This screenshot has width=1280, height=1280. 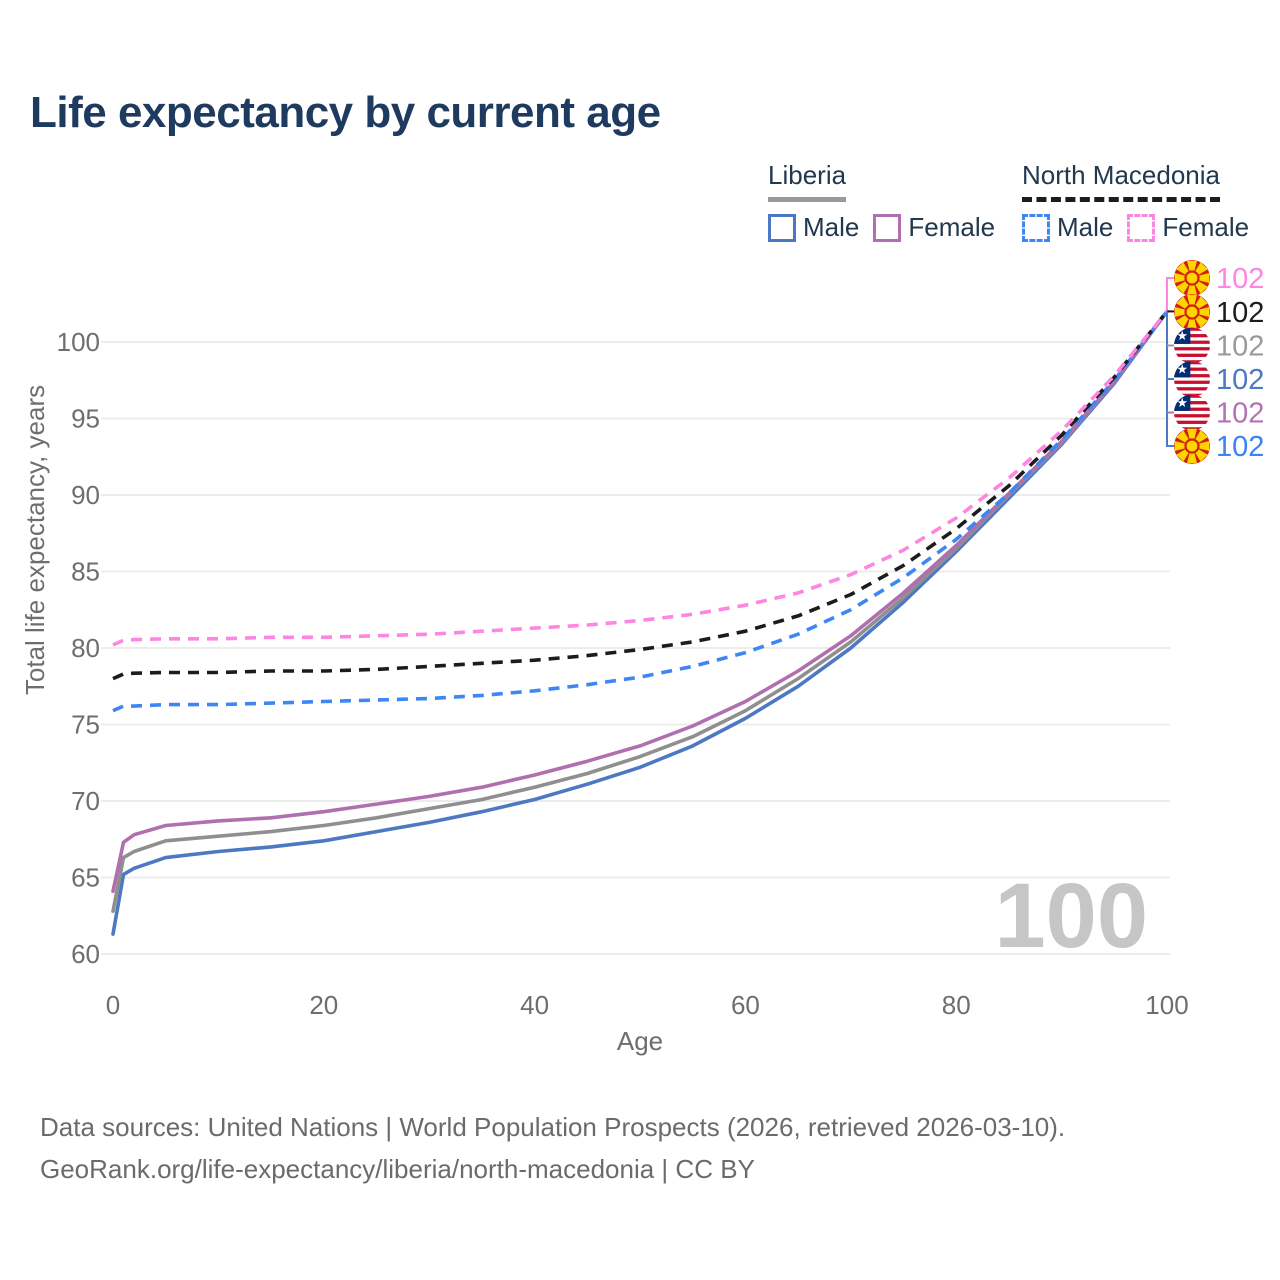 I want to click on y-tick-label-60: 60, so click(x=85, y=954).